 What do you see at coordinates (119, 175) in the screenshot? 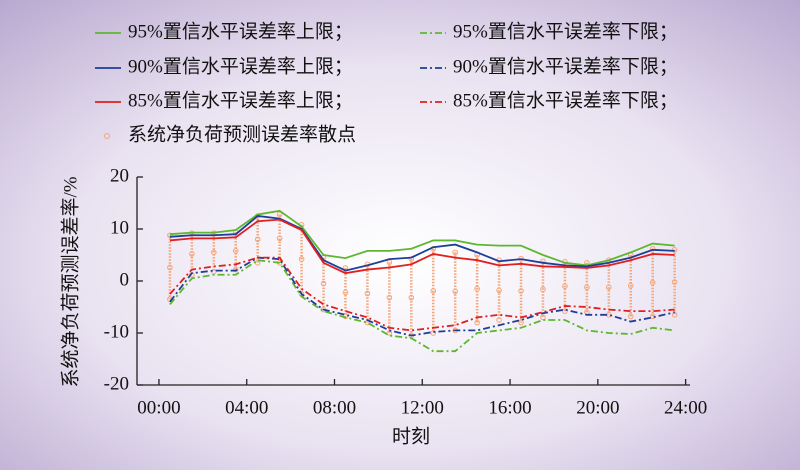
I see `y-tick-label: 20` at bounding box center [119, 175].